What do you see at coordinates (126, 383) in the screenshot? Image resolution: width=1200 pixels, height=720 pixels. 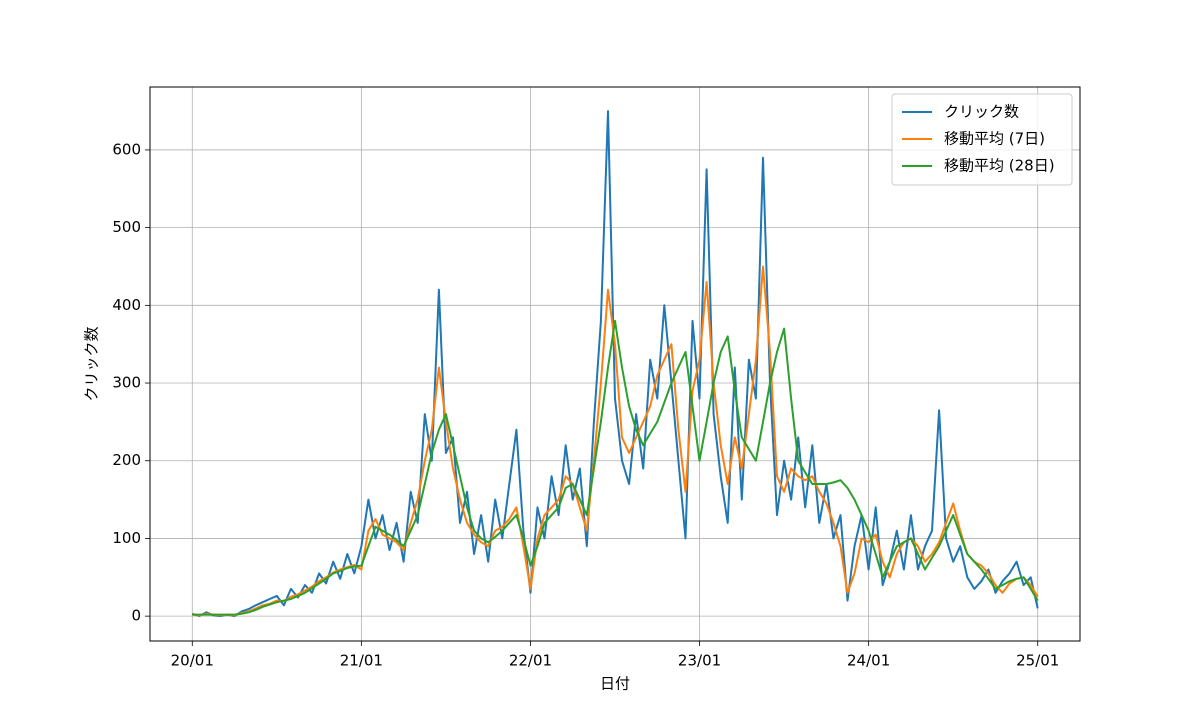 I see `y-tick-label: 300` at bounding box center [126, 383].